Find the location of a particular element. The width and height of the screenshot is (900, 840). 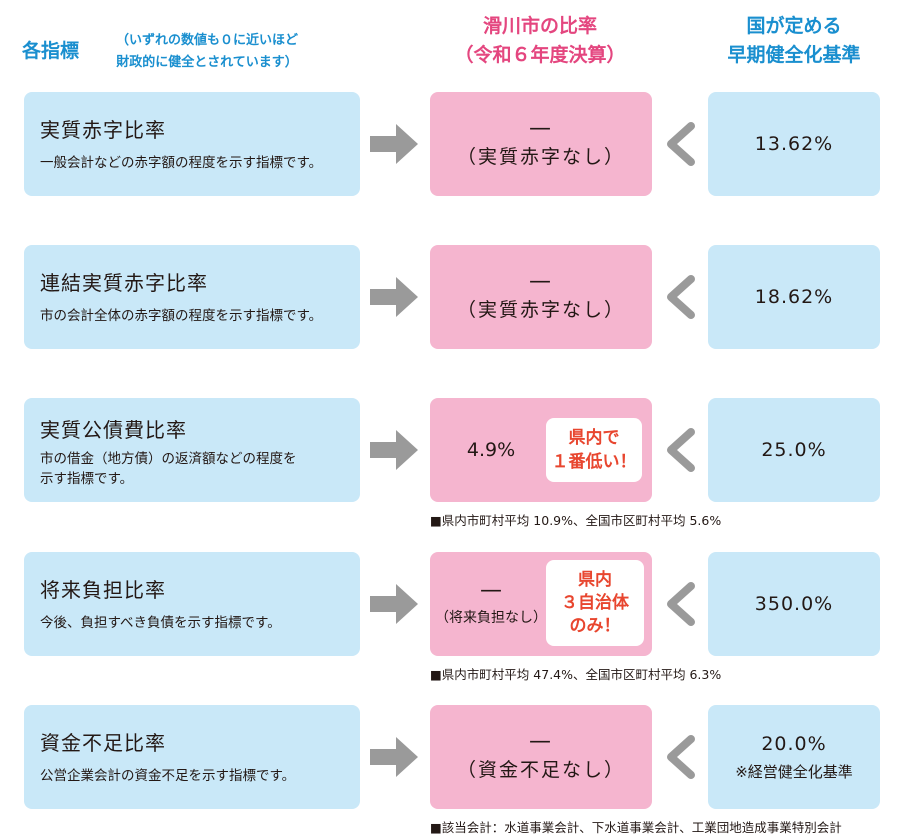

indicator-box: 連結実質赤字比率 市の会計全体の赤字額の程度を示す指標です。 is located at coordinates (192, 297).